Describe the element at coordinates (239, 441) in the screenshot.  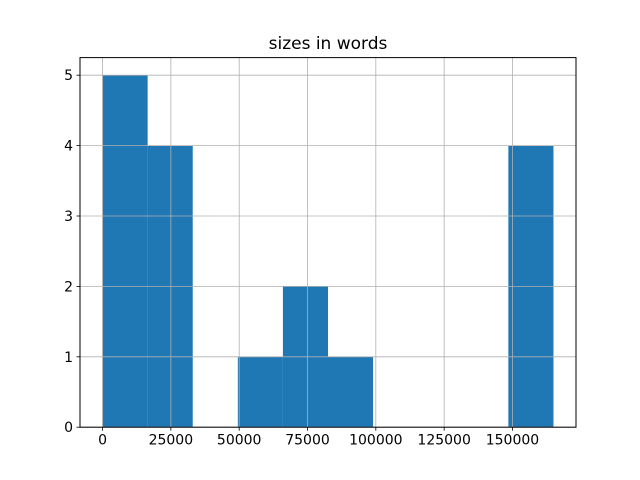
I see `x-tick-label: 50000` at that location.